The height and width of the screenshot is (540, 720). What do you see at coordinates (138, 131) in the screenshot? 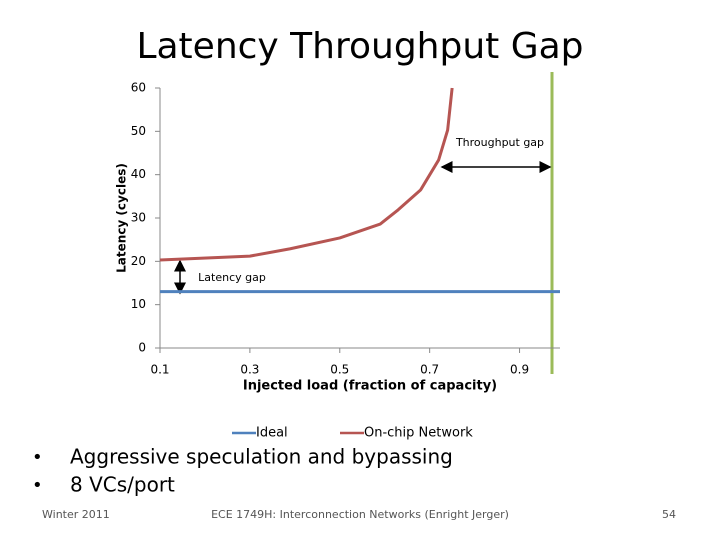
I see `y-tick-label: 50` at bounding box center [138, 131].